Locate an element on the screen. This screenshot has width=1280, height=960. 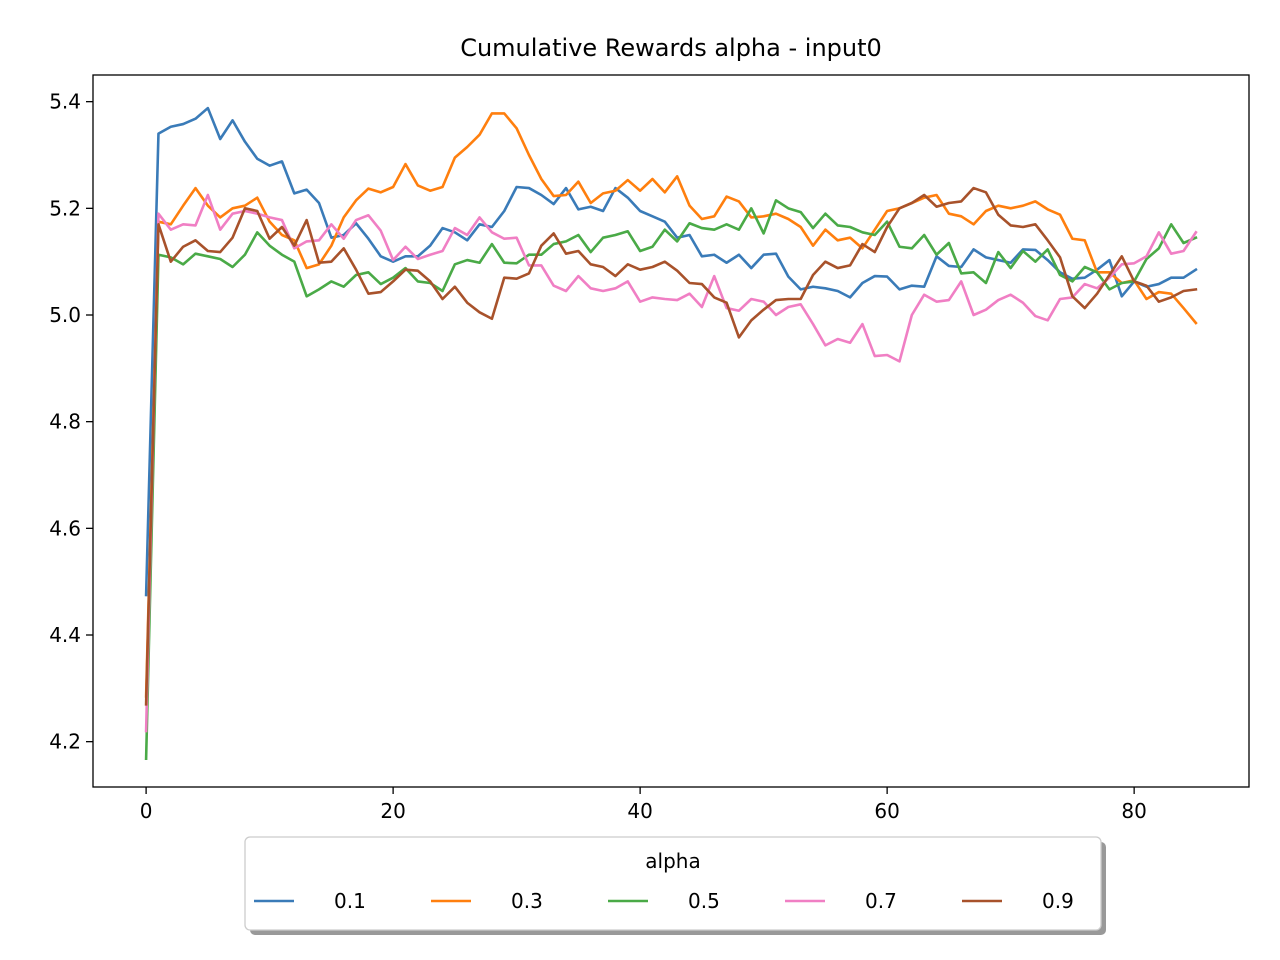
x-tick-label: 80 is located at coordinates (1133, 811).